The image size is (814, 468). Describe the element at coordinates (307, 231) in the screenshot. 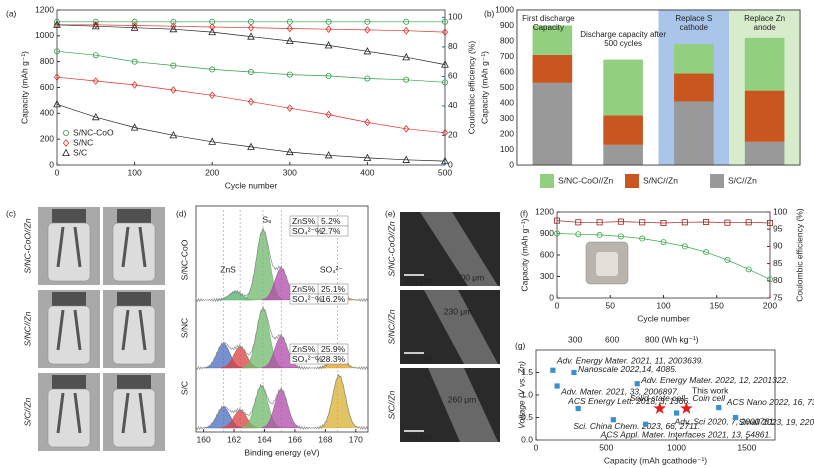

I see `table-key: SO₄²⁻%` at that location.